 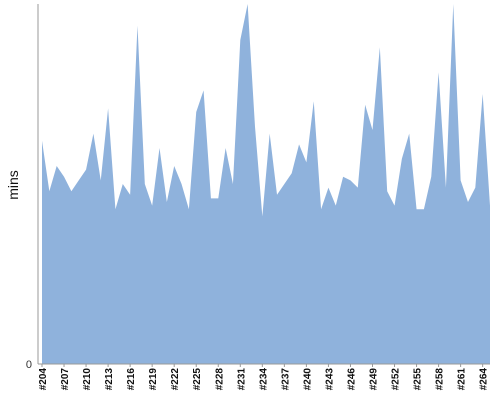 I want to click on x-tick-label: #210, so click(x=87, y=379).